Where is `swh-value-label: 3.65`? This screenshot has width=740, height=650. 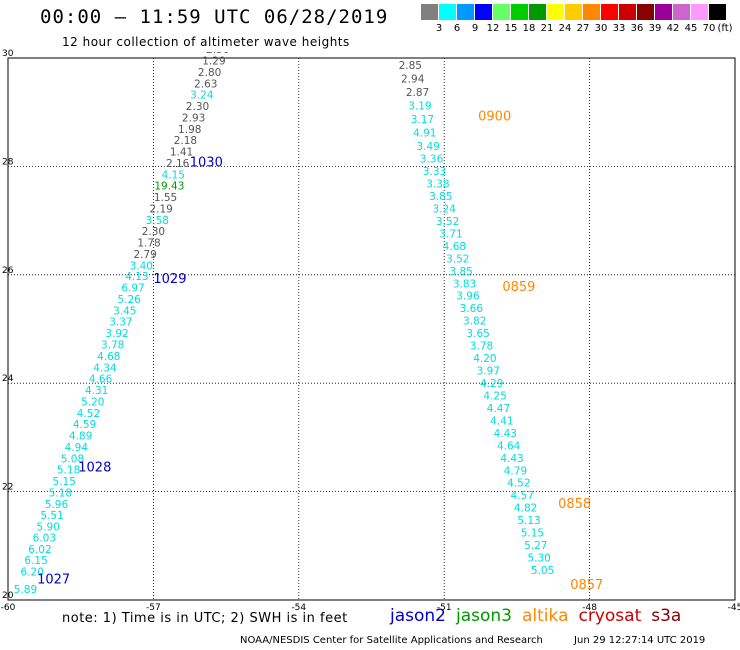 swh-value-label: 3.65 is located at coordinates (477, 334).